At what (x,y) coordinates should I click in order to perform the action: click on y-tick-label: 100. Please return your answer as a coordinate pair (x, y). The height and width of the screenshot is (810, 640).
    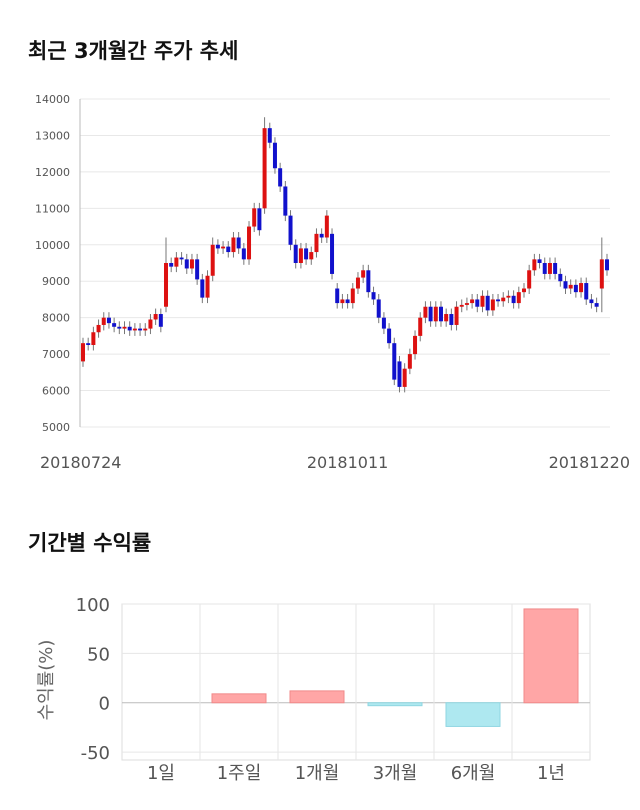
    Looking at the image, I should click on (93, 605).